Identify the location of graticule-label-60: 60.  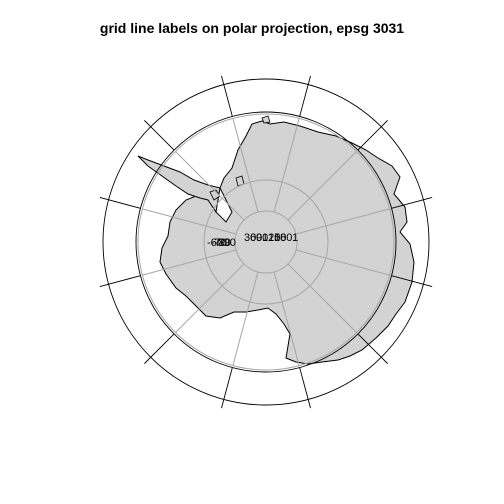
(256, 238).